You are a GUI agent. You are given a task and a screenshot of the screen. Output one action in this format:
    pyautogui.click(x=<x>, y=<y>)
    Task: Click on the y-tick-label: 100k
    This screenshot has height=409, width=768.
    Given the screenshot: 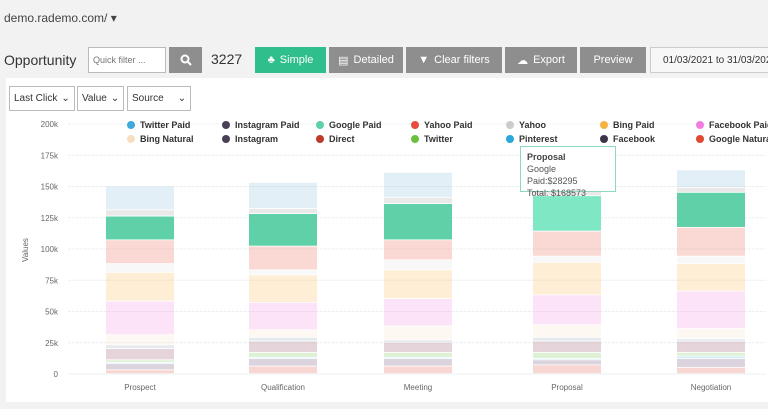 What is the action you would take?
    pyautogui.click(x=50, y=249)
    